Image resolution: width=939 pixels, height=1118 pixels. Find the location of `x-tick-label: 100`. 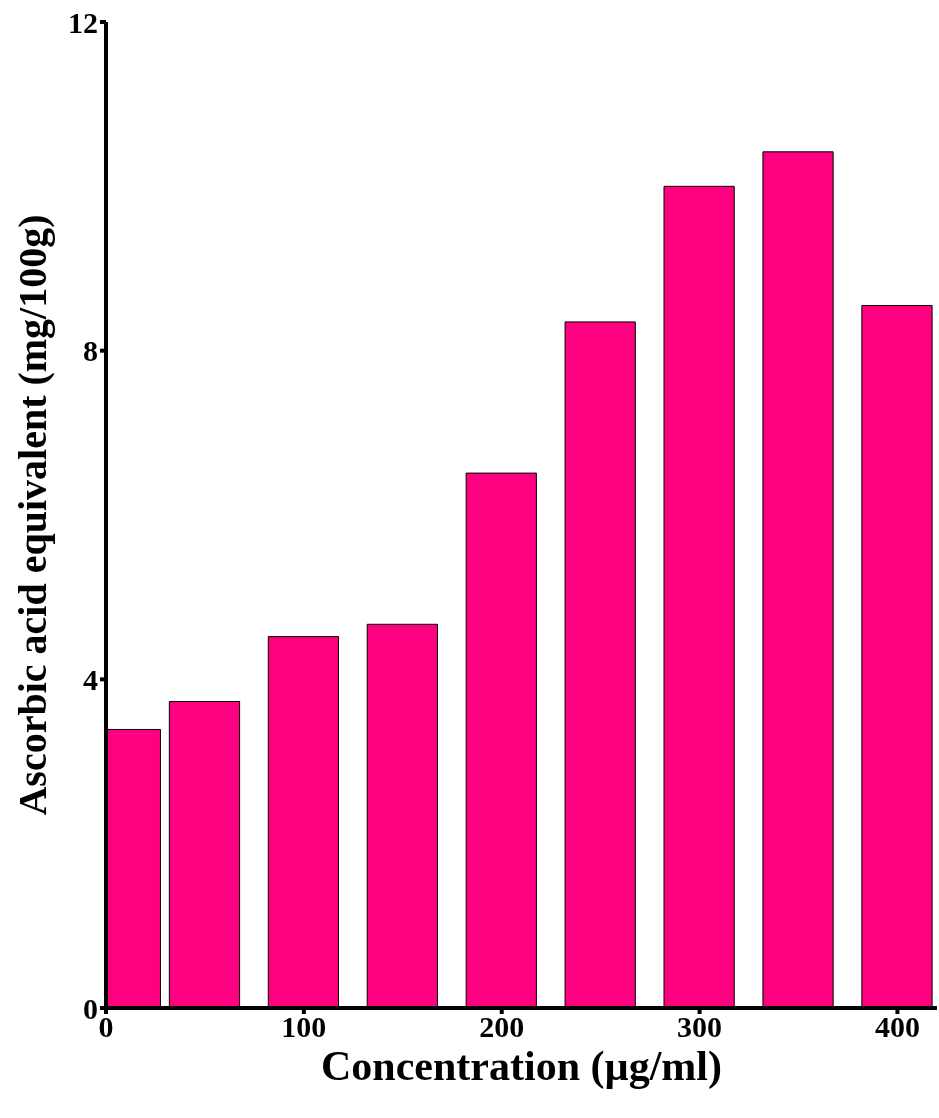

x-tick-label: 100 is located at coordinates (304, 1027).